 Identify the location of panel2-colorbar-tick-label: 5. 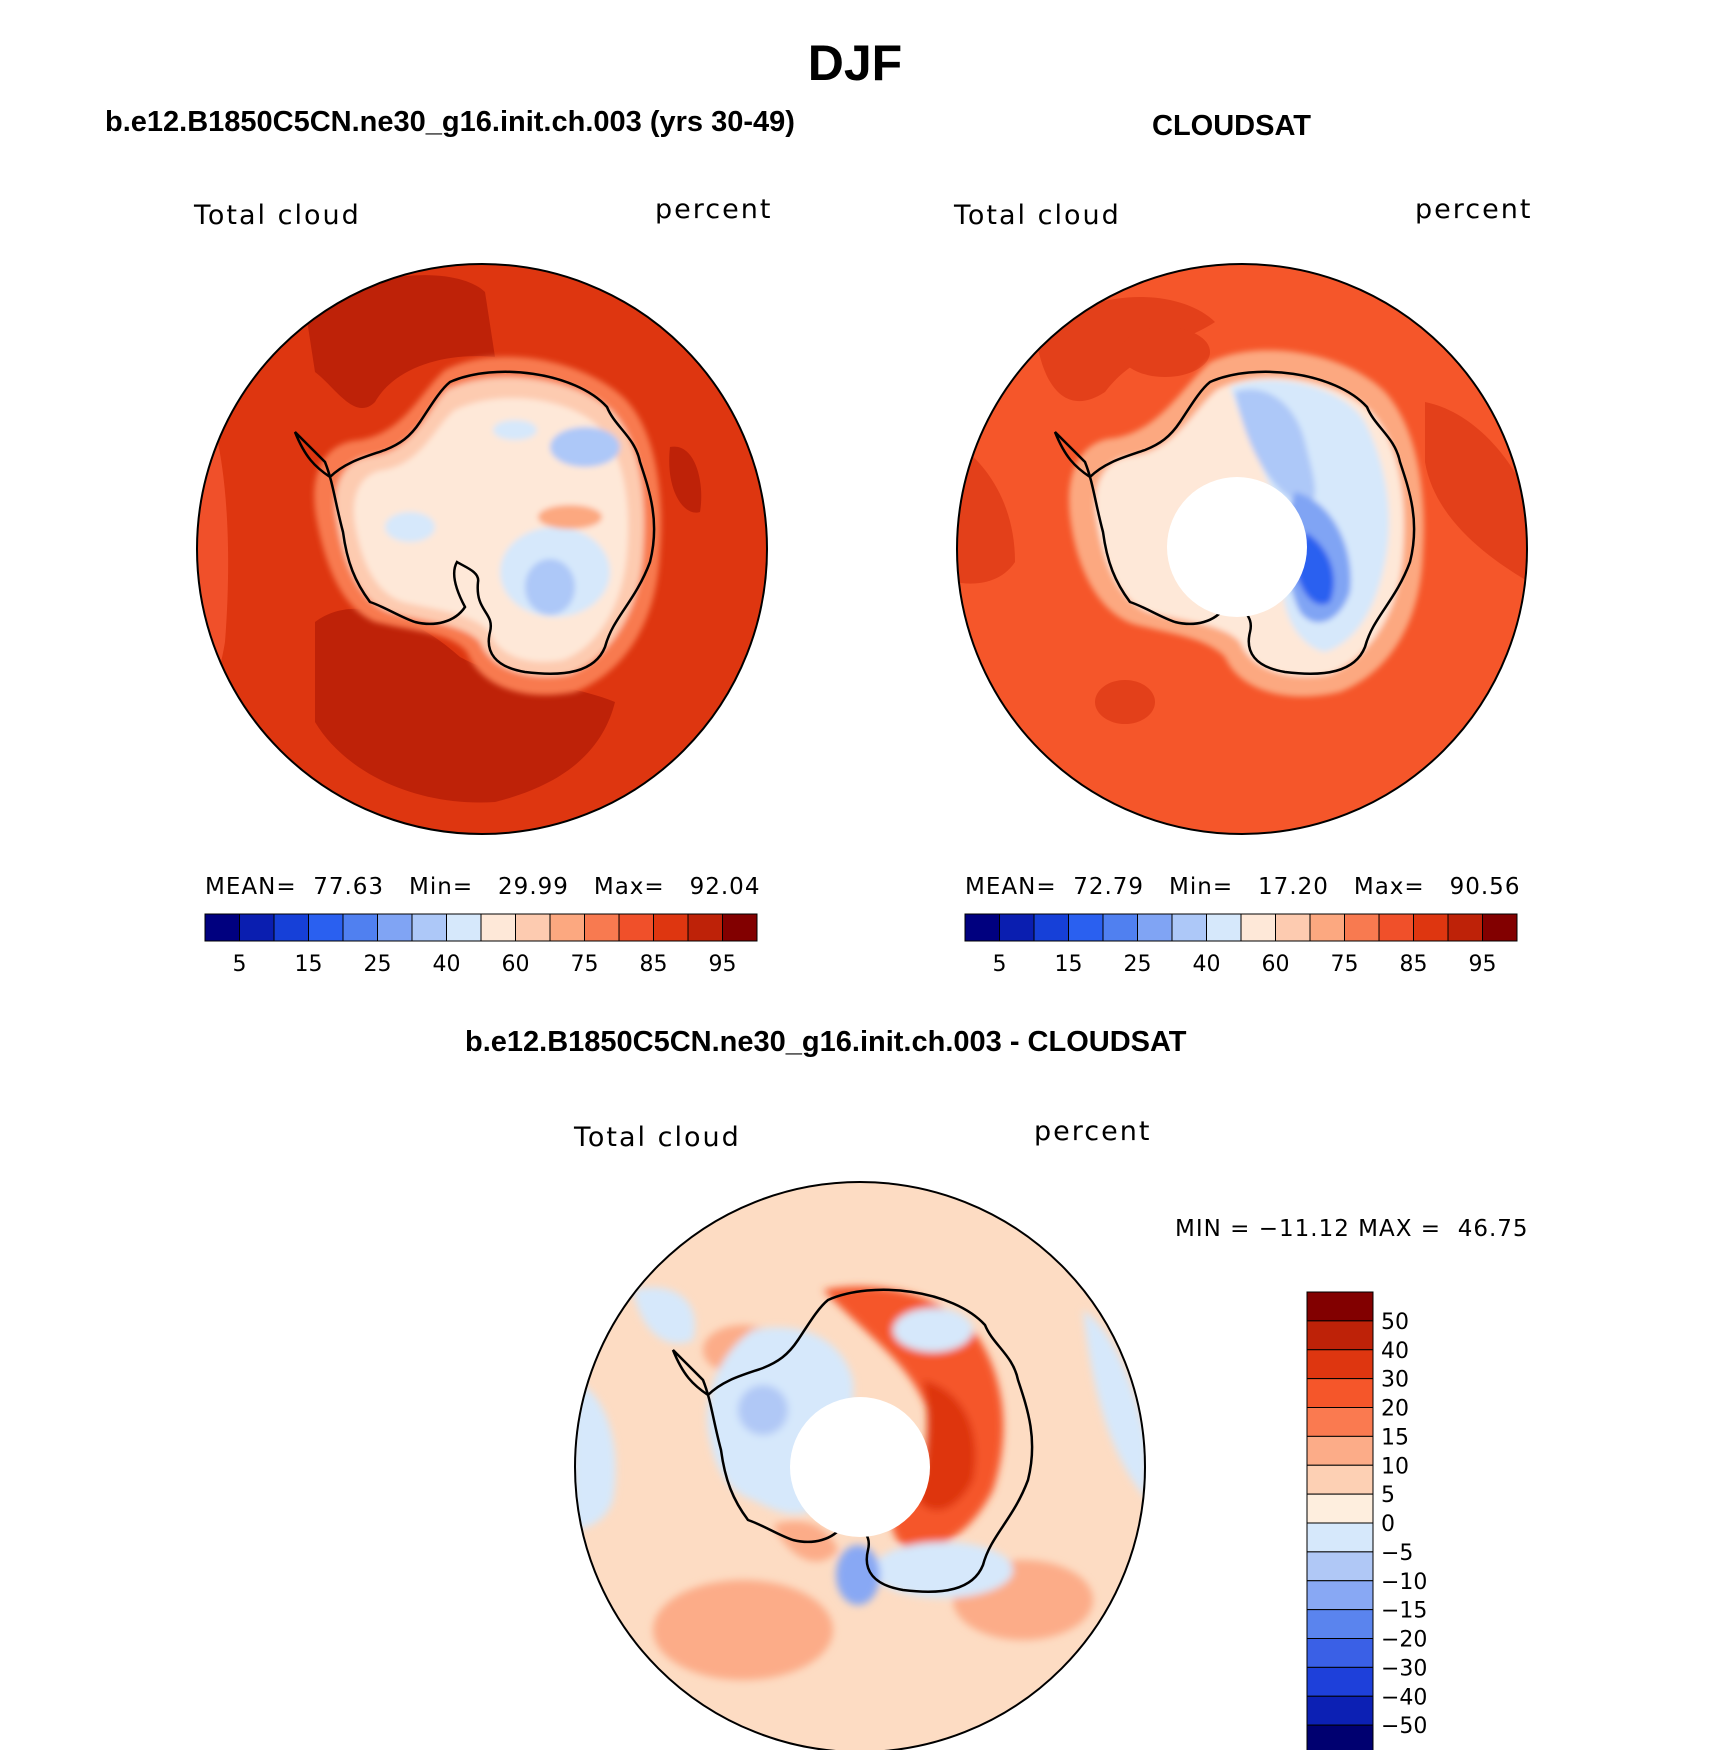
(1000, 964).